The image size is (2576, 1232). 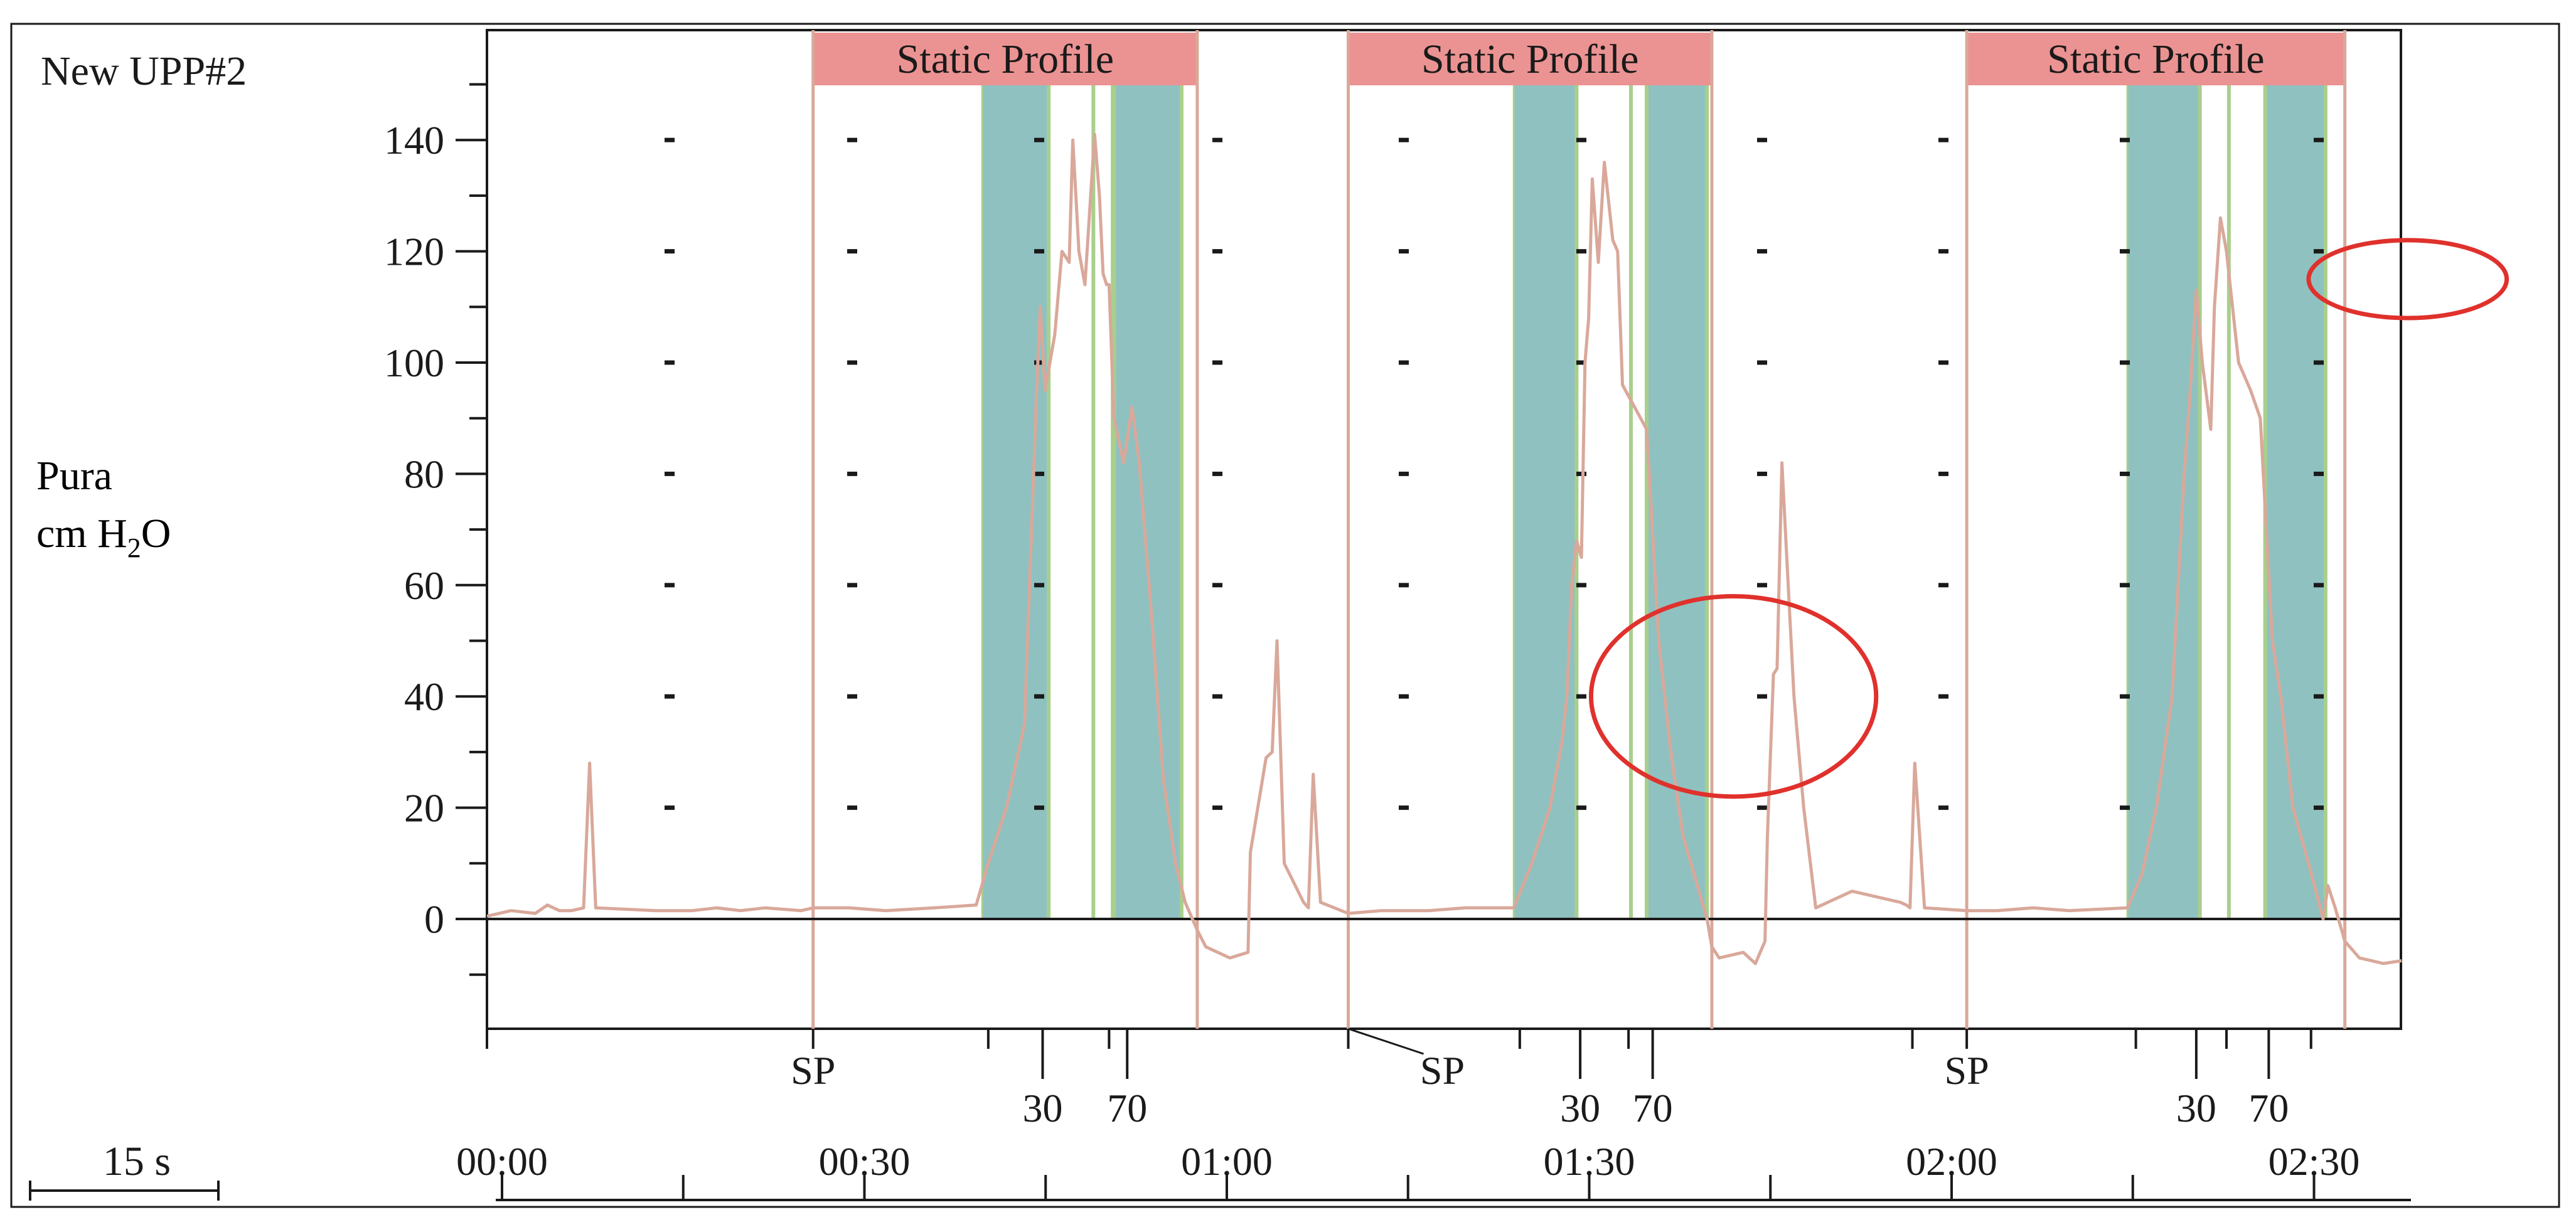 I want to click on y-axis-label-line2: cm H2O, so click(x=104, y=537).